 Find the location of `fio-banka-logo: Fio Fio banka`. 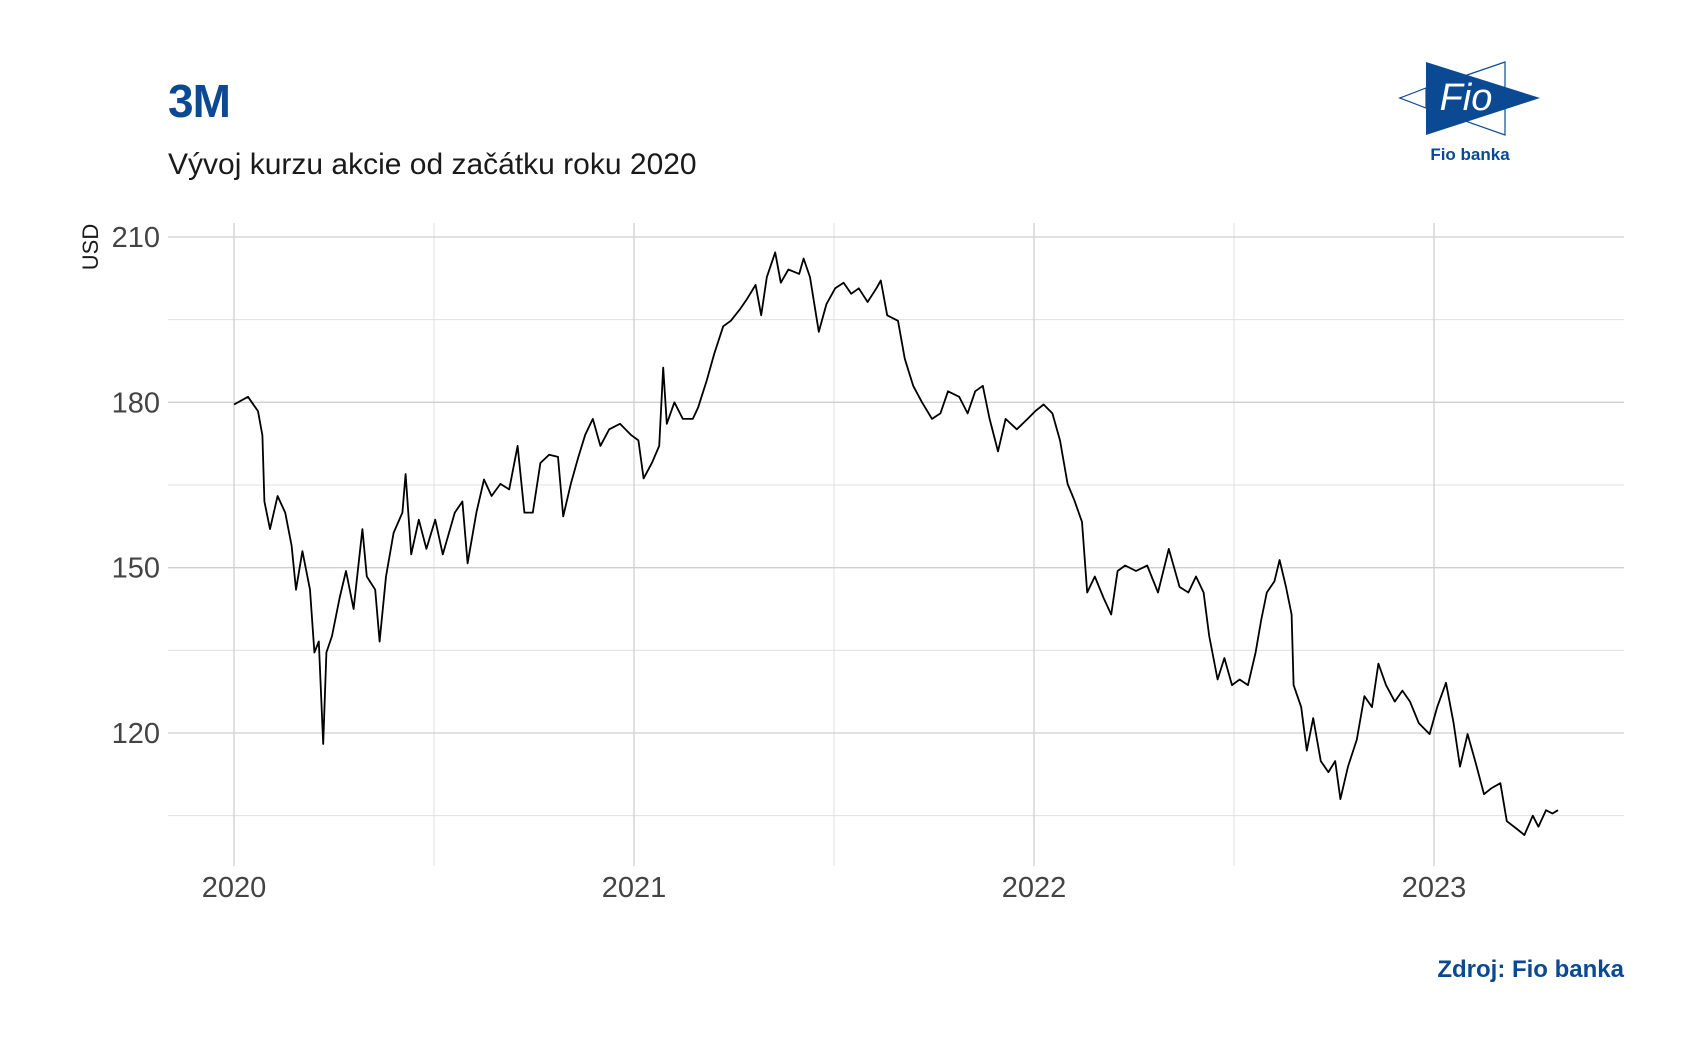

fio-banka-logo: Fio Fio banka is located at coordinates (1473, 116).